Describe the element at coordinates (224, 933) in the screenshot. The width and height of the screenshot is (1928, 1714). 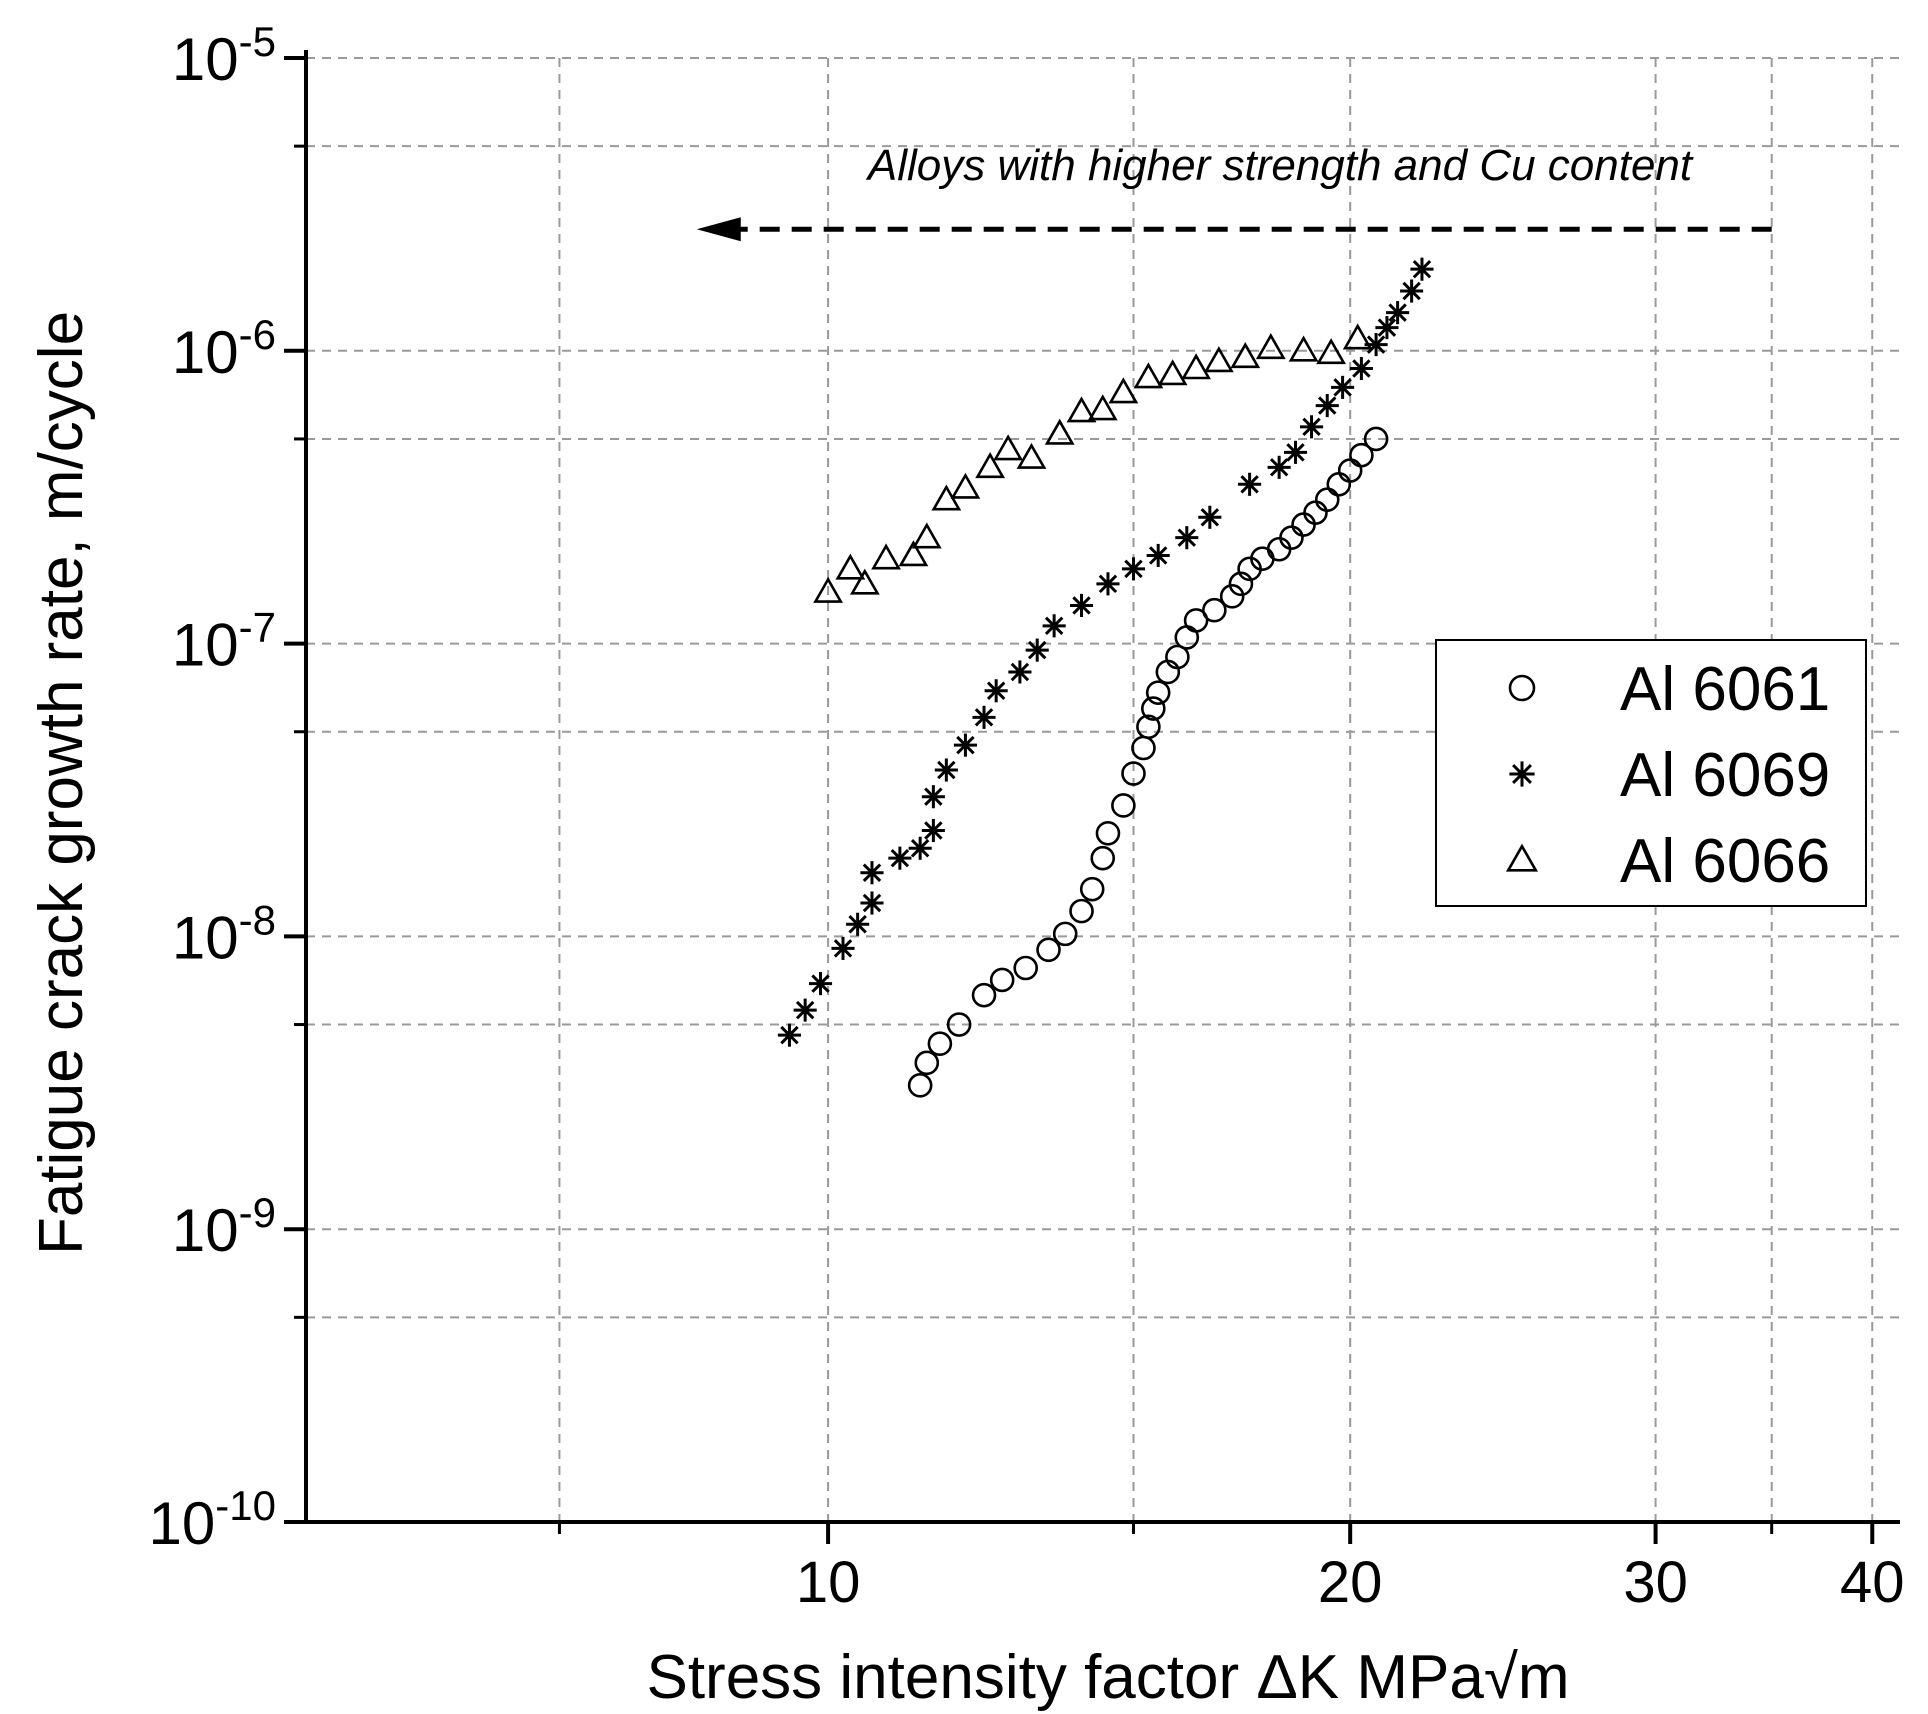
I see `y-tick-label: 10⁻⁸` at that location.